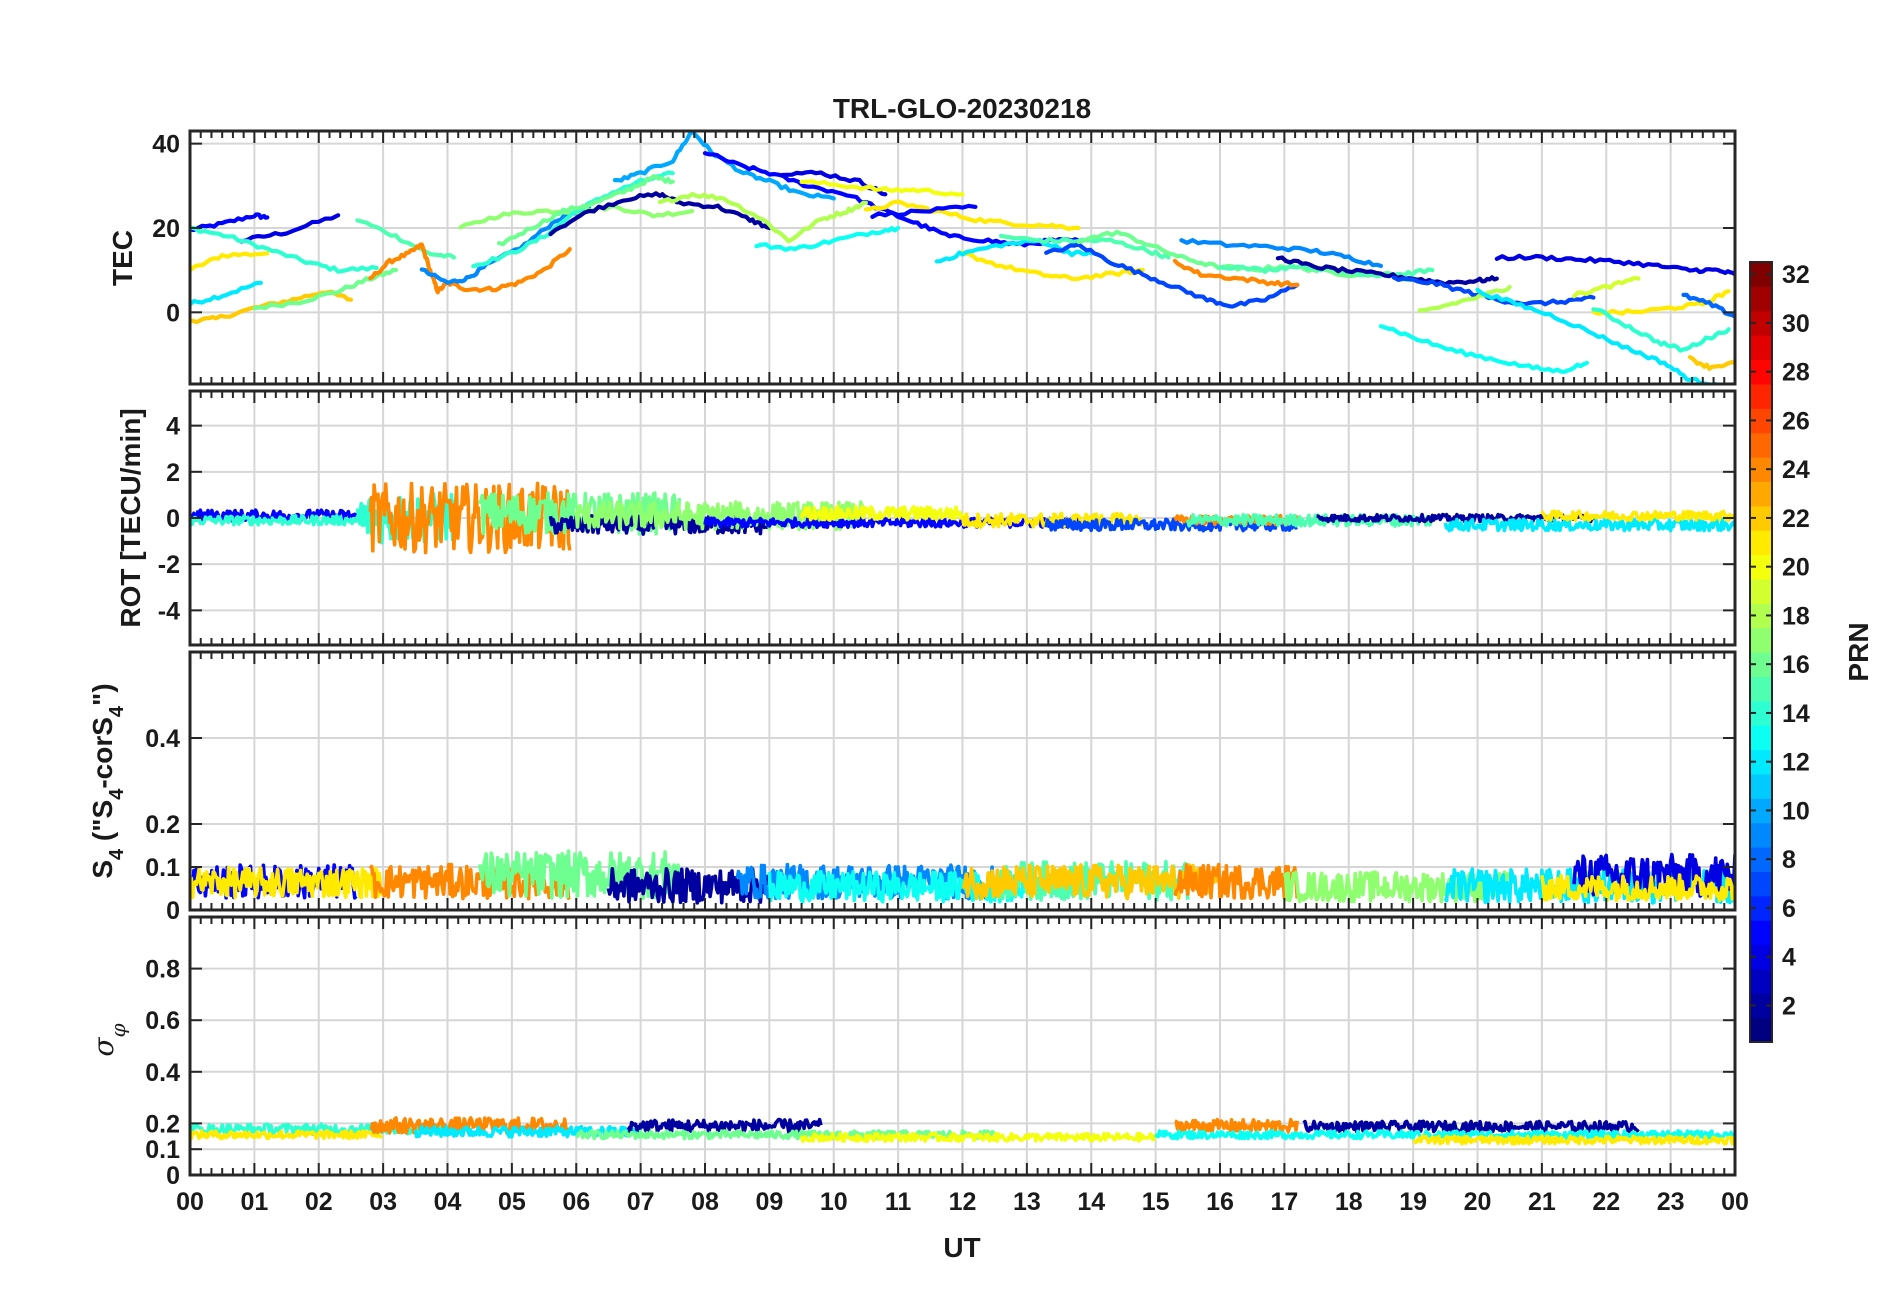 This screenshot has height=1292, width=1902. I want to click on x-tick-label: 06, so click(576, 1202).